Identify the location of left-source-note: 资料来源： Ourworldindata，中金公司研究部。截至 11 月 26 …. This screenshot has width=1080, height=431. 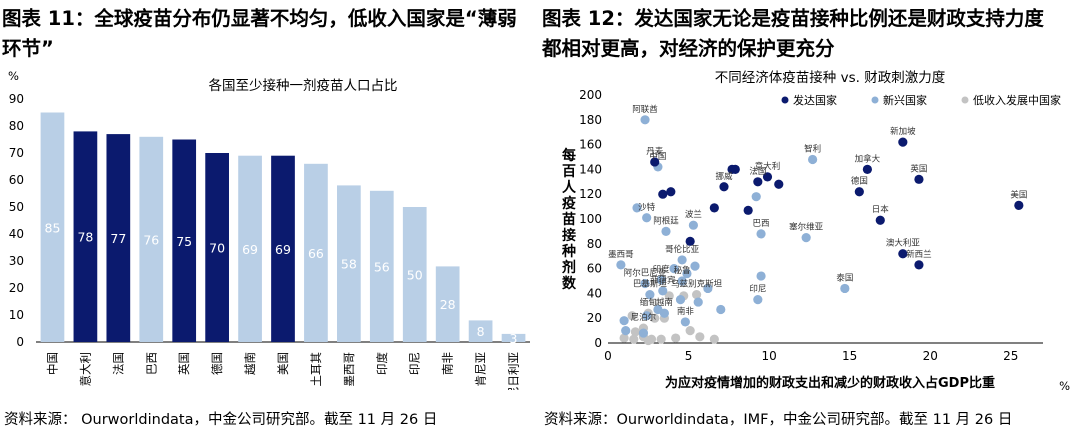
(221, 420).